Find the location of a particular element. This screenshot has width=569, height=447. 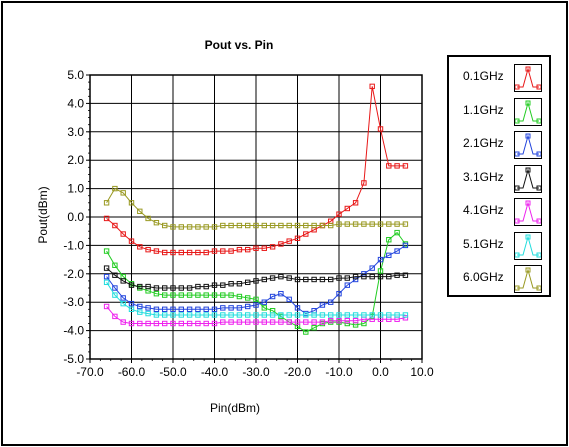

y-tick-label: 2.0 is located at coordinates (75, 160).